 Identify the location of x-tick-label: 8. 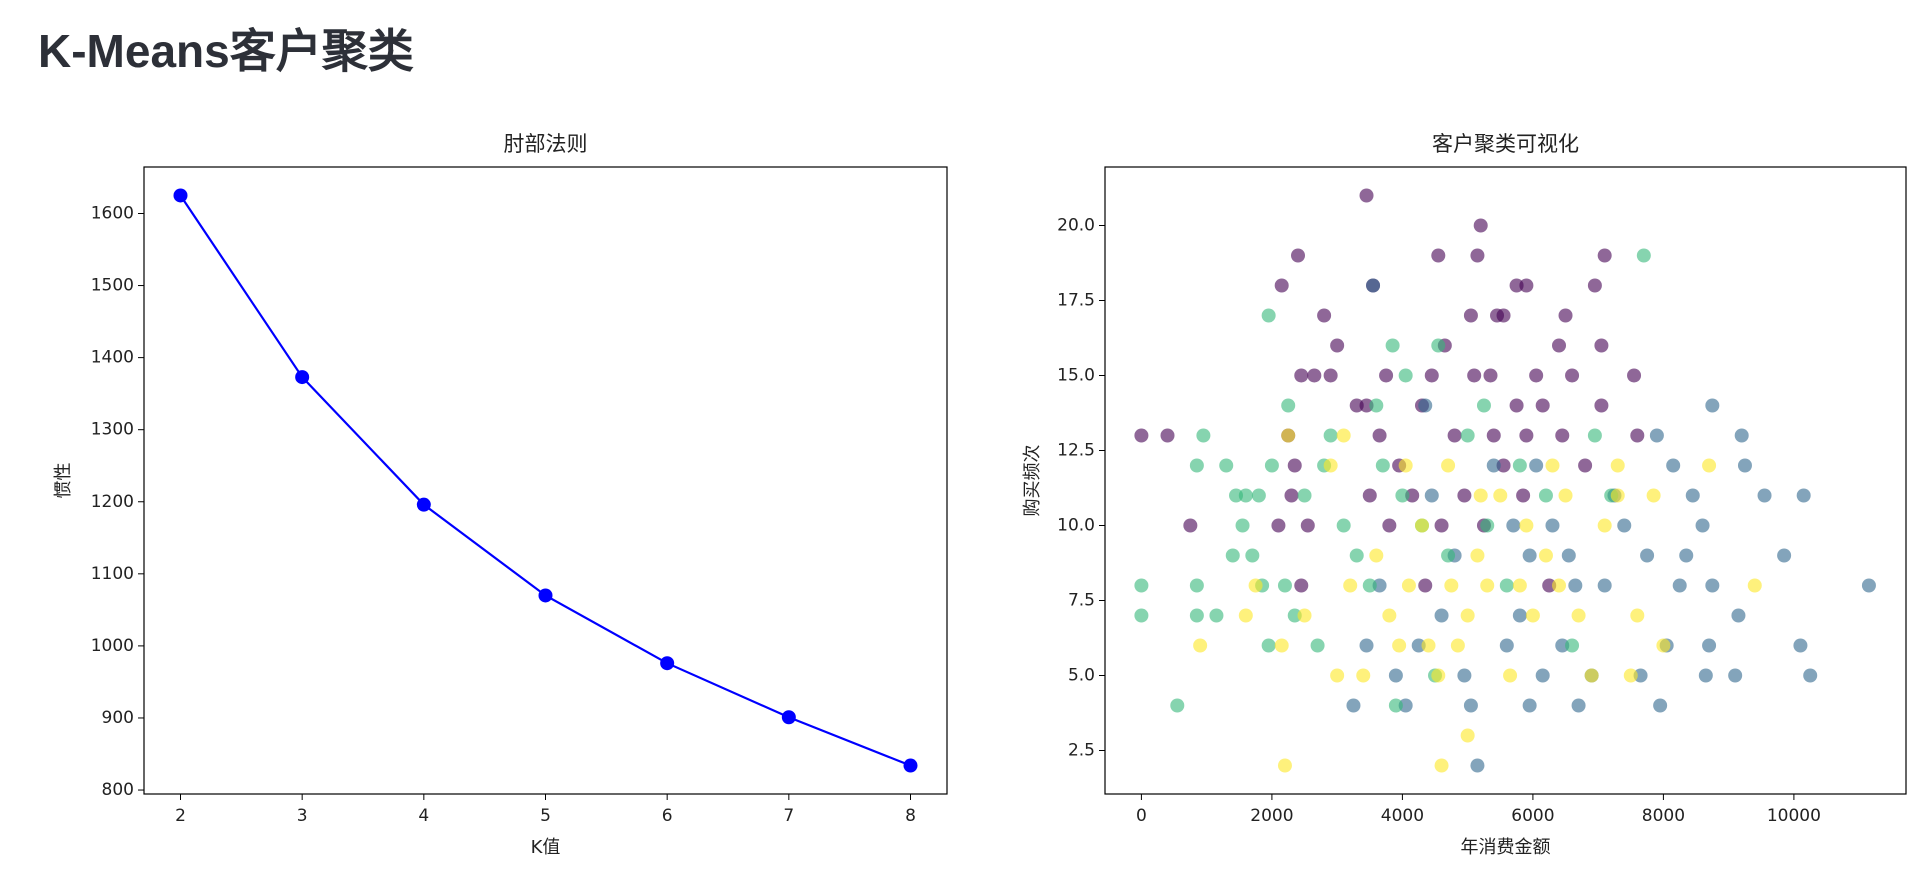
(910, 816).